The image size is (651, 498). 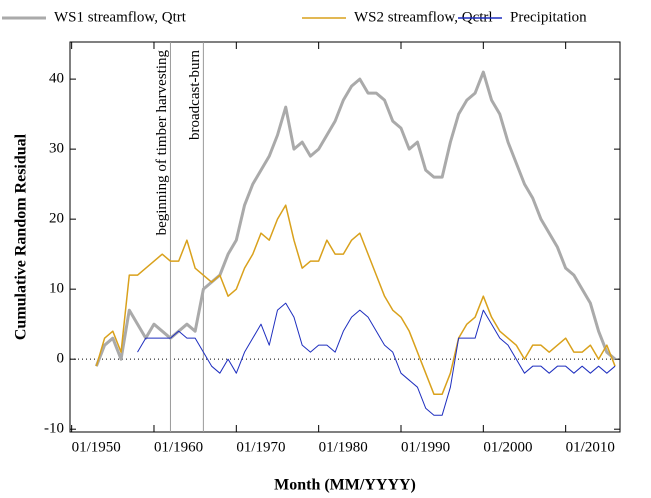 I want to click on legend-label: Precipitation, so click(x=548, y=17).